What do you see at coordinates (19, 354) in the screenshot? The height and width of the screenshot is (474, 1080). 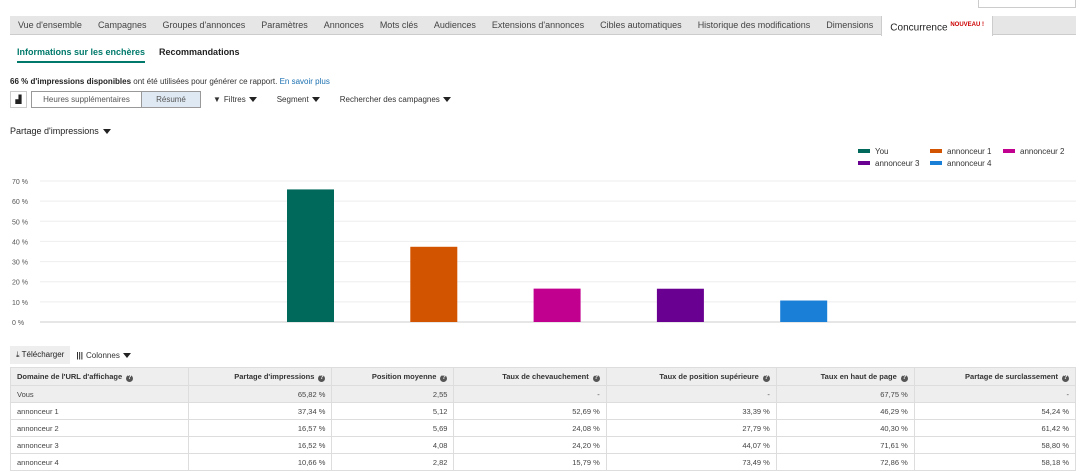 I see `download-icon: ⤓` at bounding box center [19, 354].